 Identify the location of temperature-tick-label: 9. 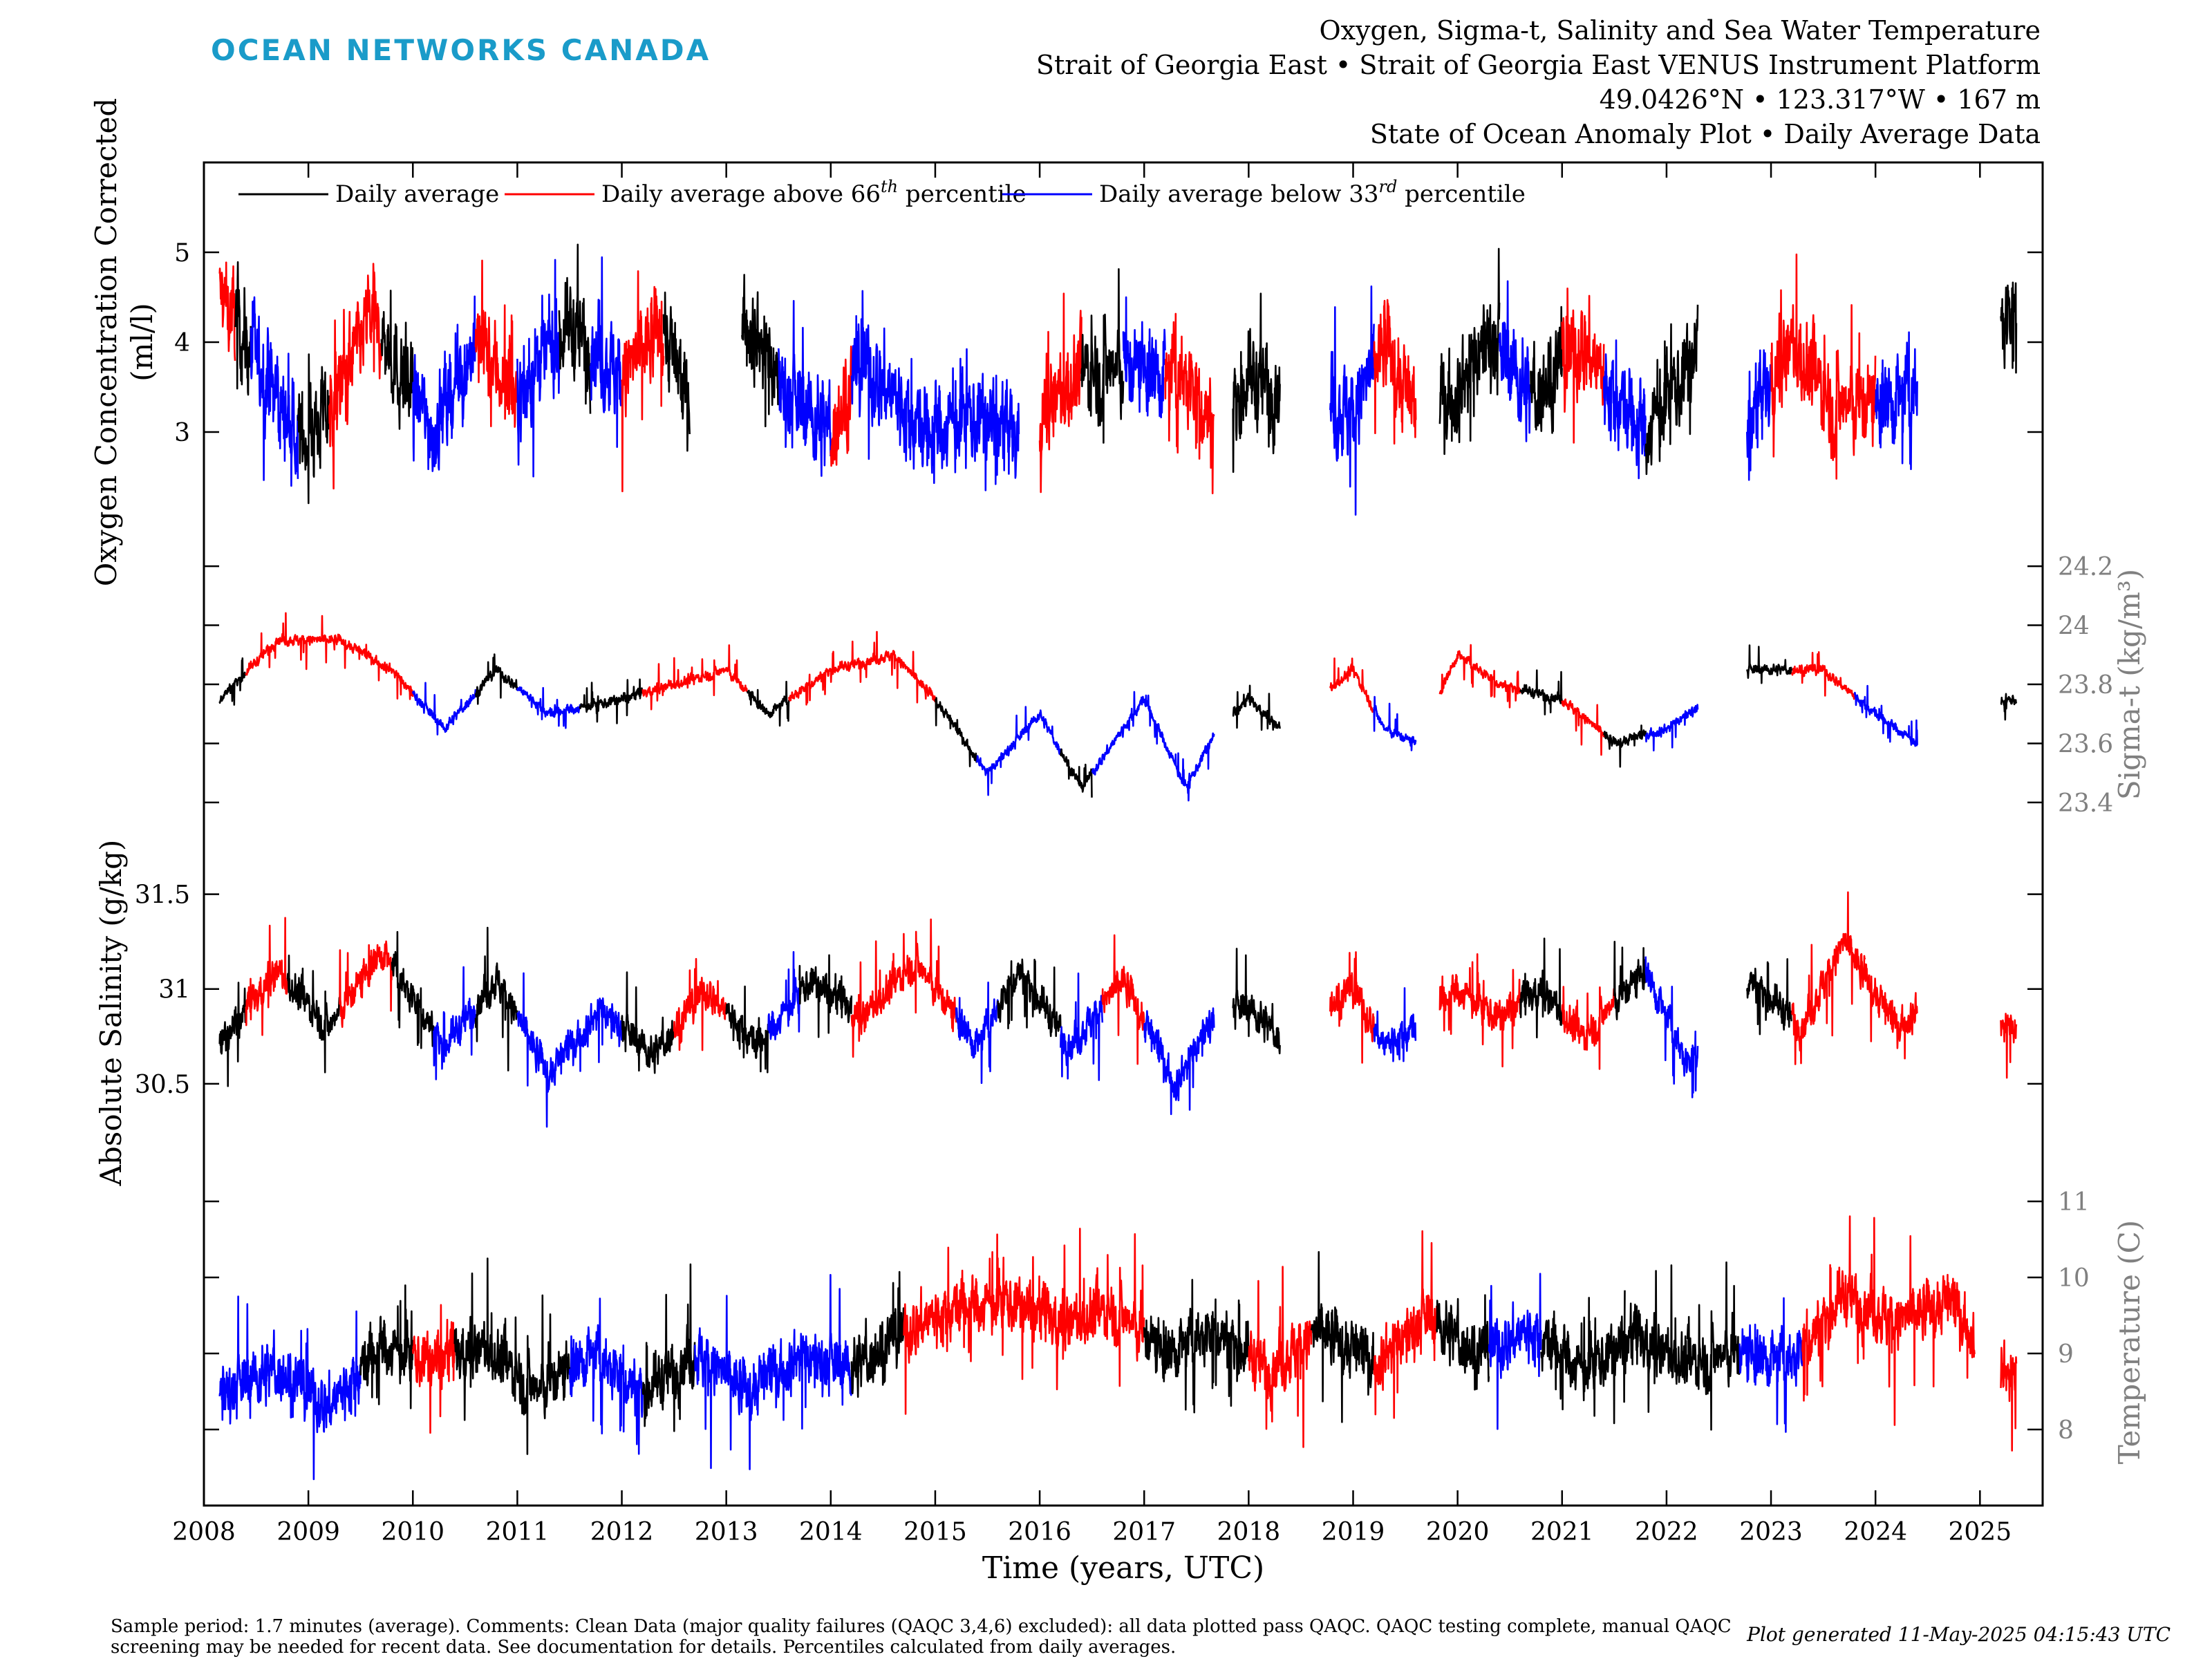
(2066, 1354).